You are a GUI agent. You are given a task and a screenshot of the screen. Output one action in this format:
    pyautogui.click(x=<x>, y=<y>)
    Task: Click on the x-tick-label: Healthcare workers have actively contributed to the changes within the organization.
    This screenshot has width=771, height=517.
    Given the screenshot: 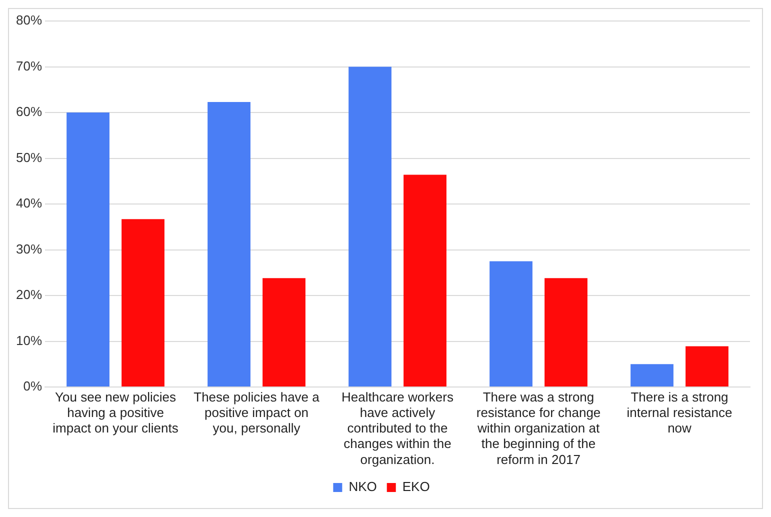 What is the action you would take?
    pyautogui.click(x=398, y=428)
    